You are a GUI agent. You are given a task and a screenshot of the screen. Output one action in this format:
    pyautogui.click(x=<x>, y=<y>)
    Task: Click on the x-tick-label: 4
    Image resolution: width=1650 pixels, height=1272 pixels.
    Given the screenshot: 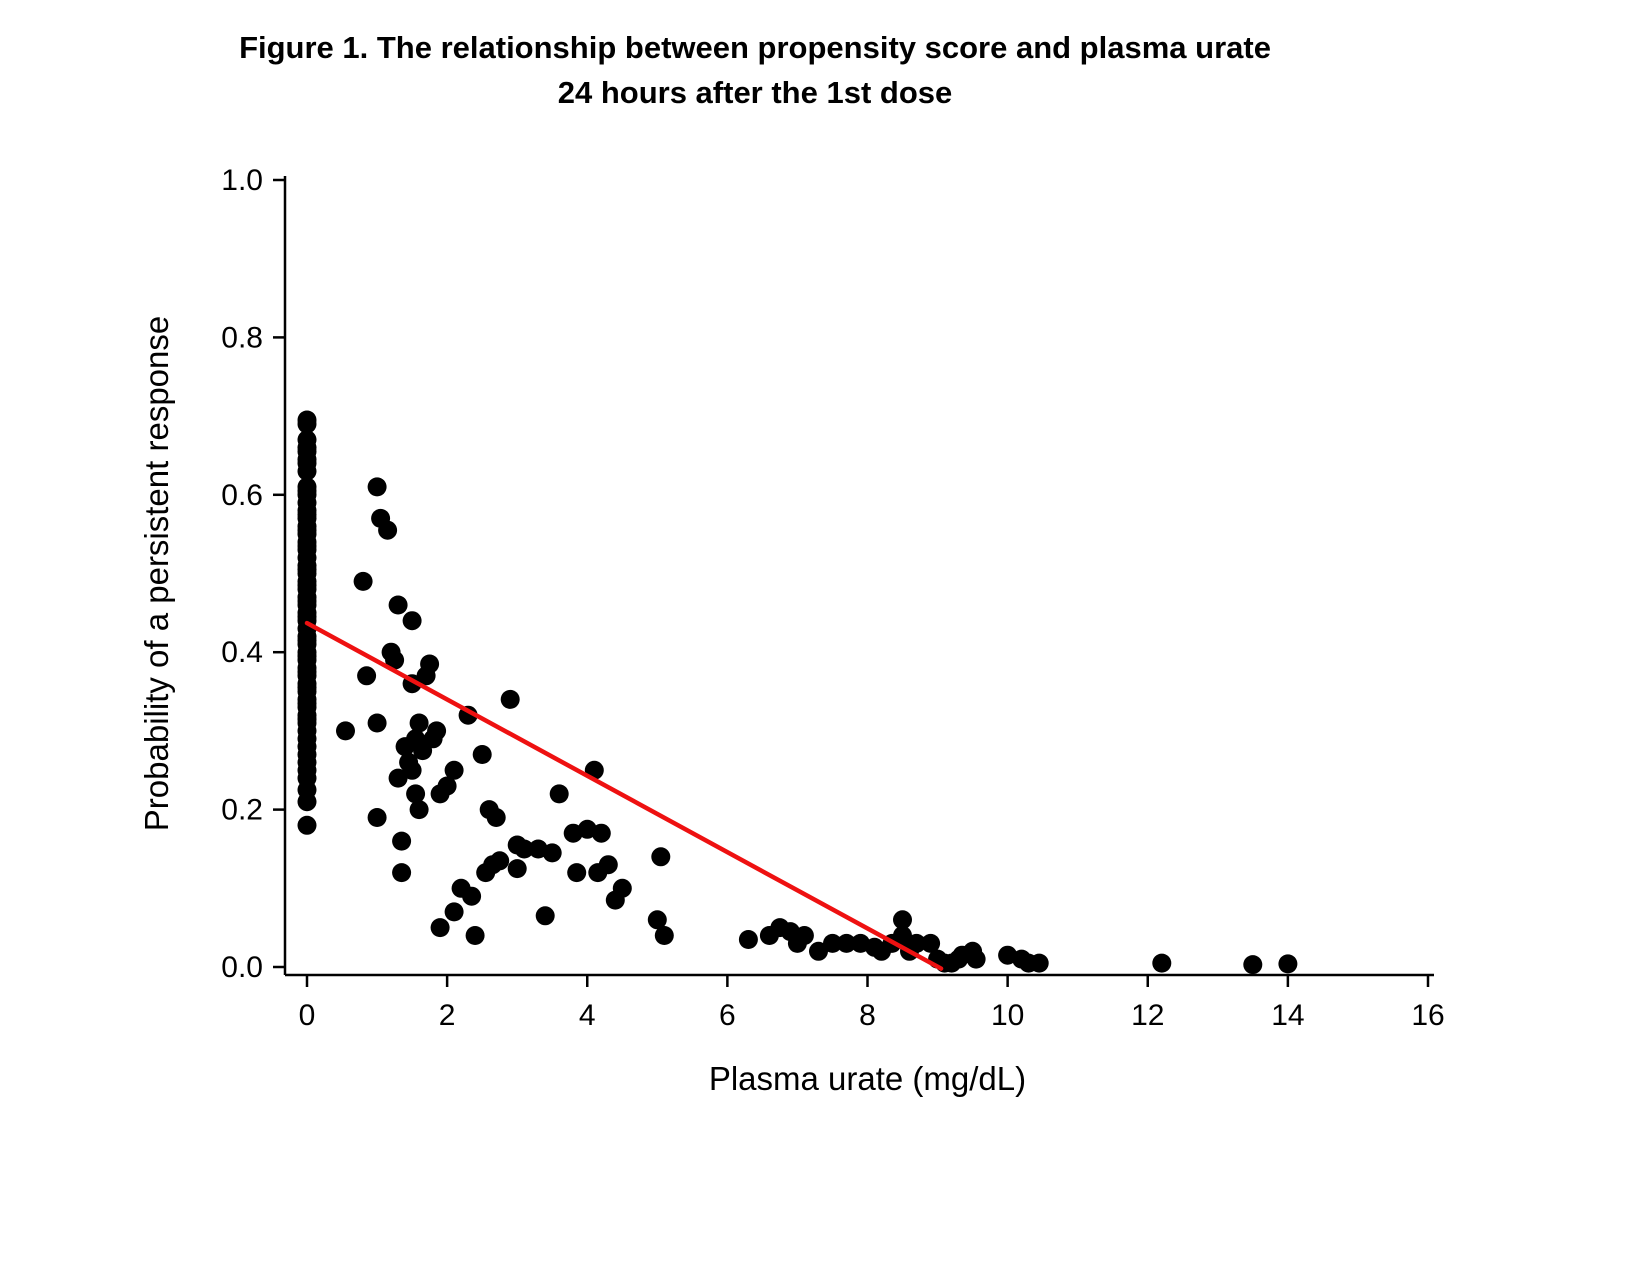 What is the action you would take?
    pyautogui.click(x=587, y=1015)
    